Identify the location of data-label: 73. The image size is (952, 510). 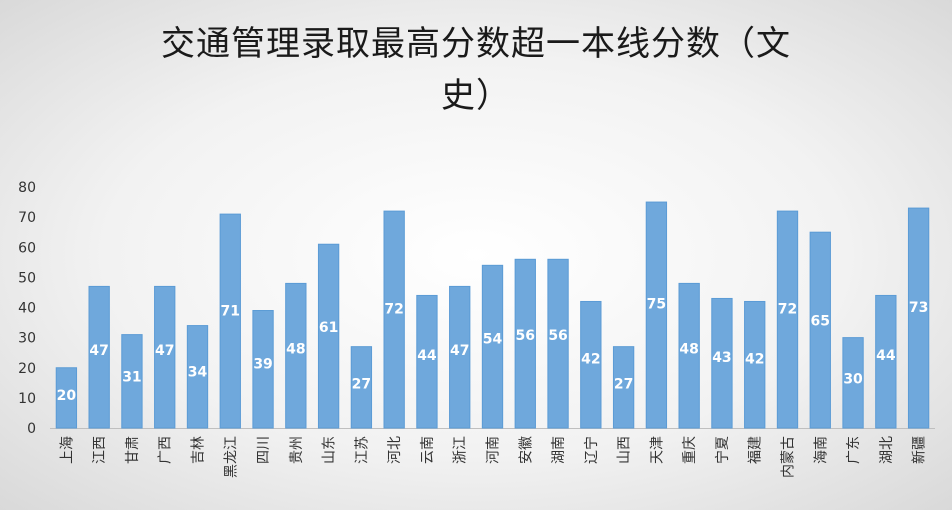
(918, 308).